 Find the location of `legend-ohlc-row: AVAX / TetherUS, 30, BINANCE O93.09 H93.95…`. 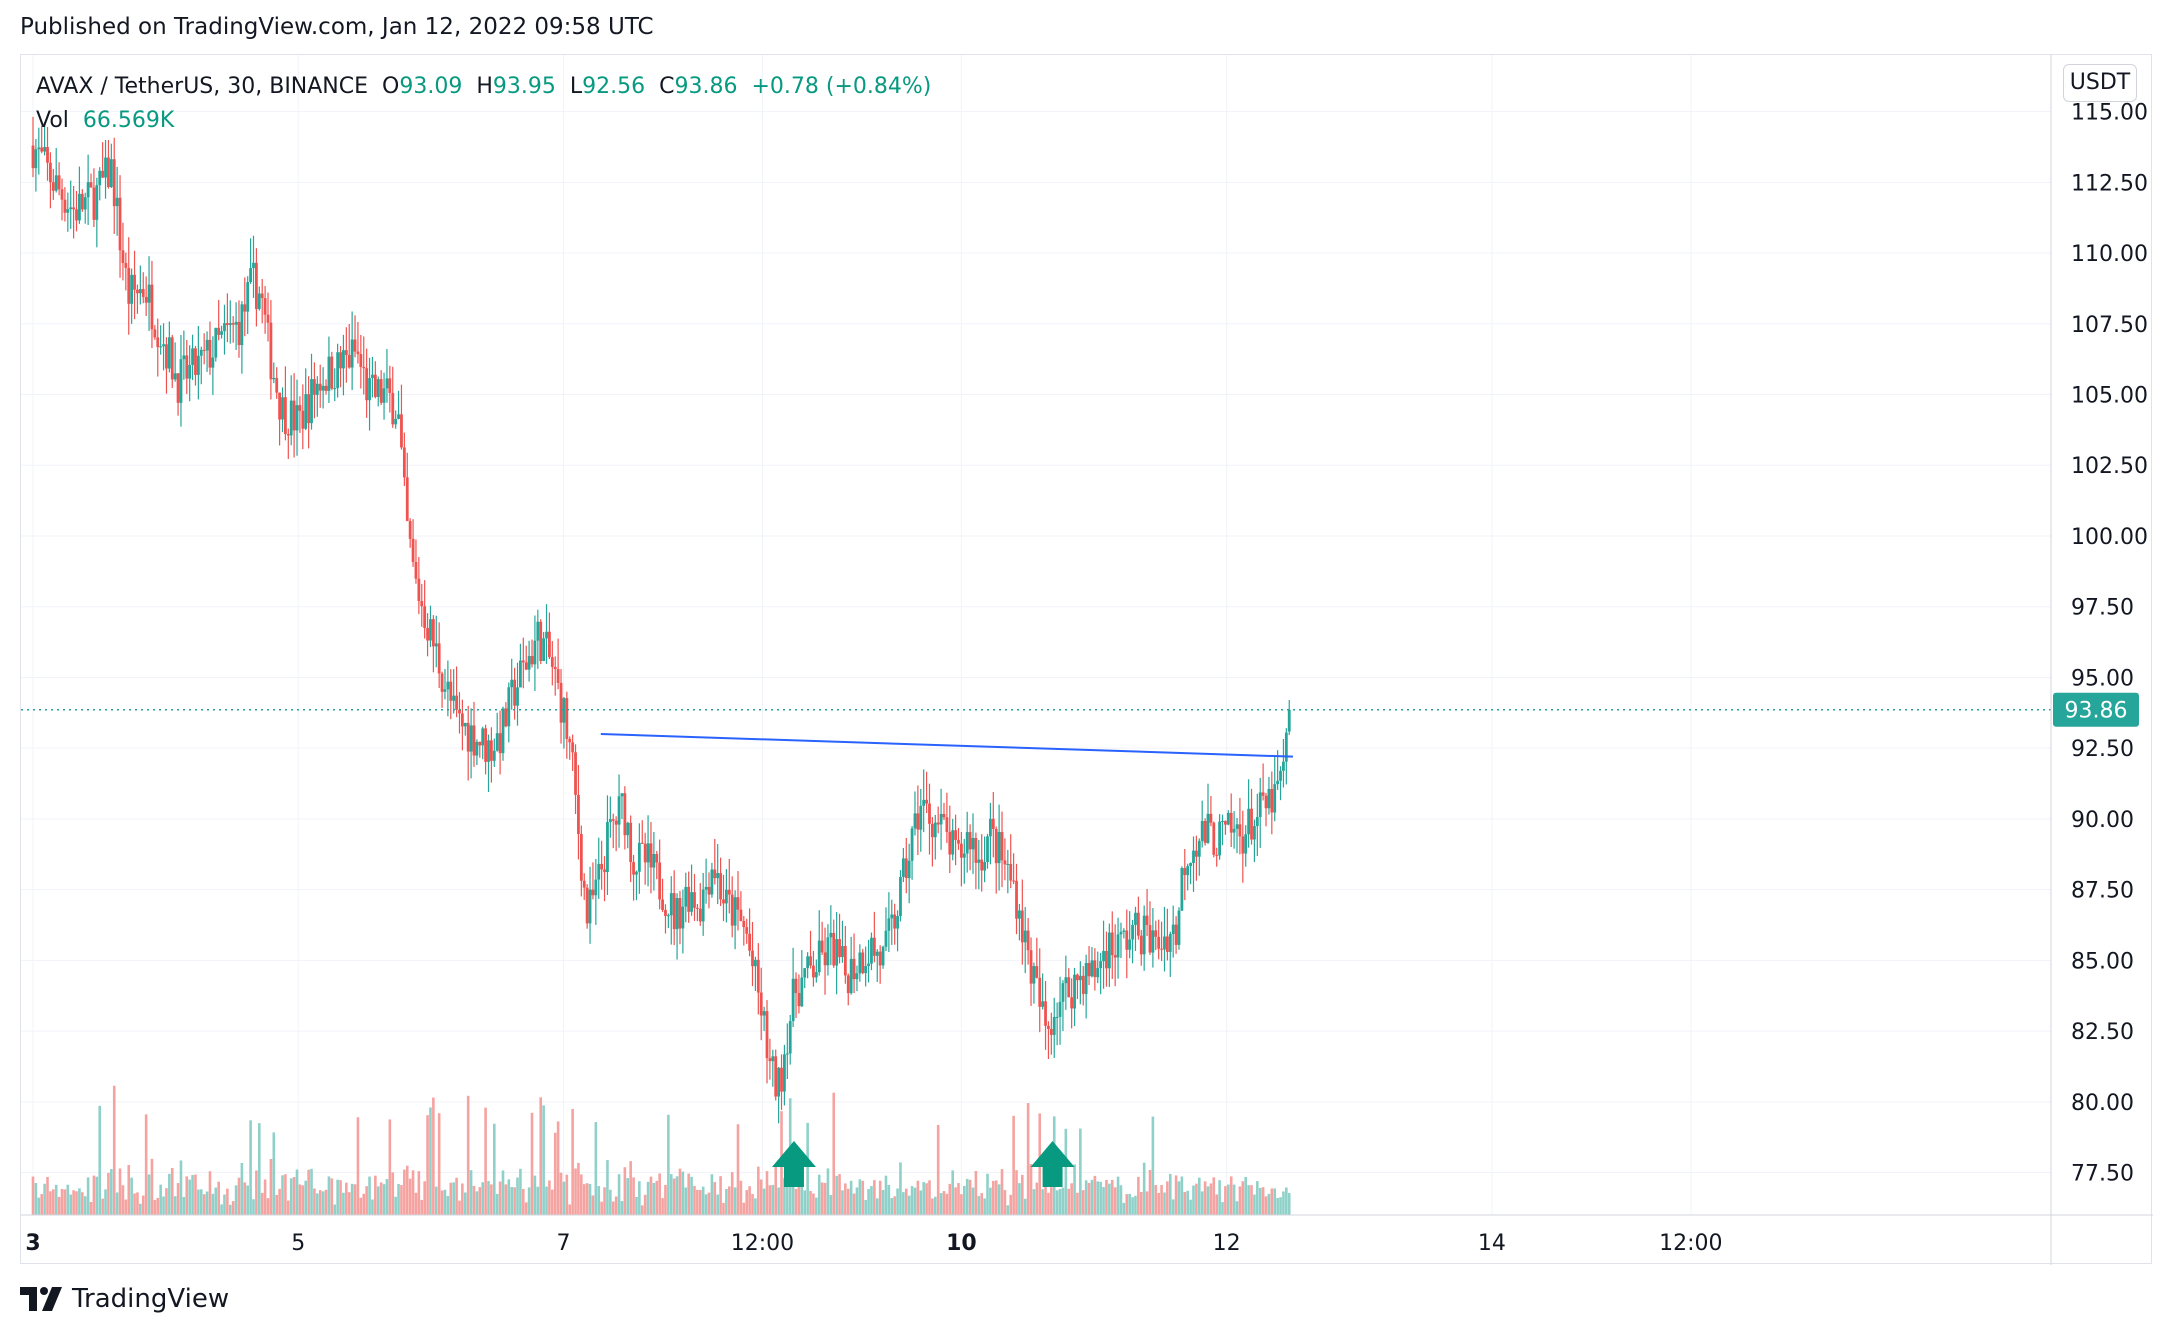

legend-ohlc-row: AVAX / TetherUS, 30, BINANCE O93.09 H93.95… is located at coordinates (483, 87).